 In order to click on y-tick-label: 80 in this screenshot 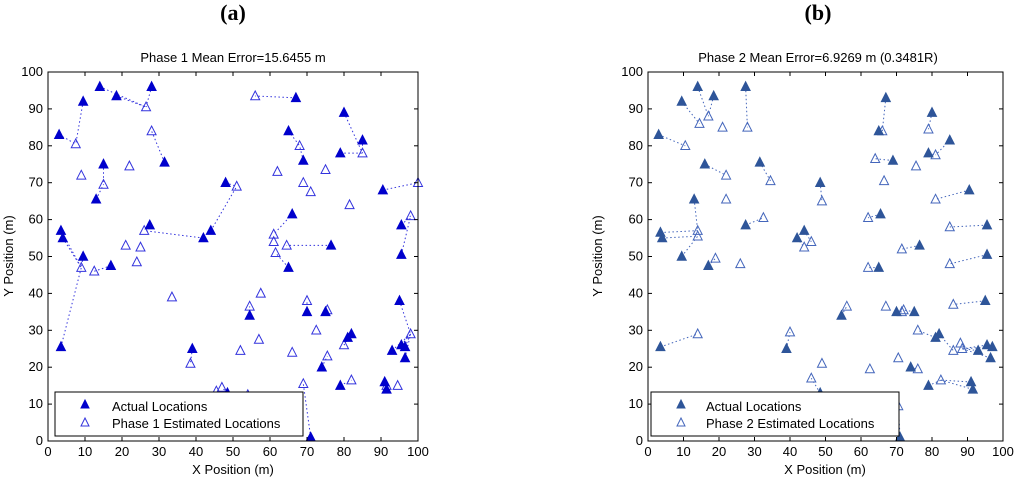, I will do `click(636, 145)`.